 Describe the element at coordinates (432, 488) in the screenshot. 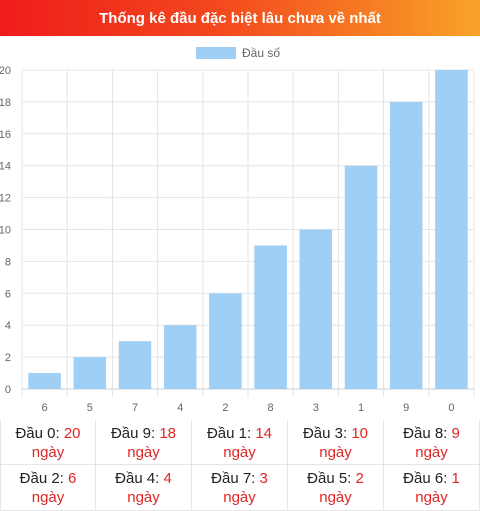

I see `stat-cell: Đầu 6: 1 ngày` at that location.